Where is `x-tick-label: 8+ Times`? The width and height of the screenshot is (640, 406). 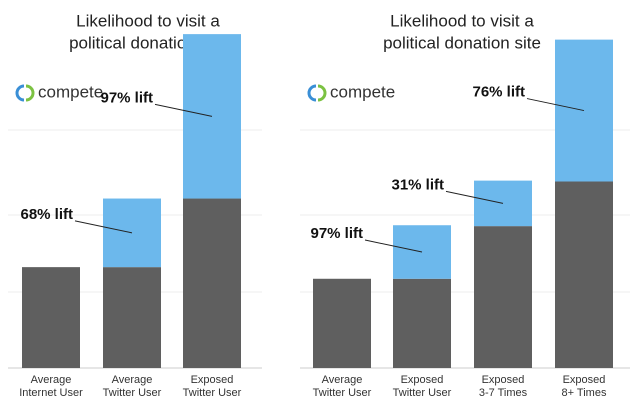 x-tick-label: 8+ Times is located at coordinates (584, 393).